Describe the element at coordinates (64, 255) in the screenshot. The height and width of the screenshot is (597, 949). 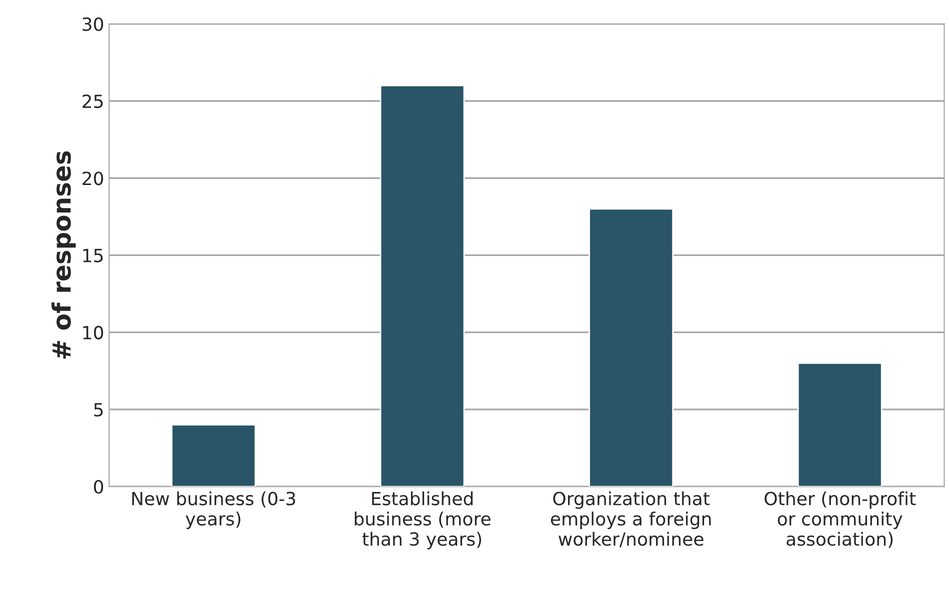
I see `y-axis-title: # of responses` at that location.